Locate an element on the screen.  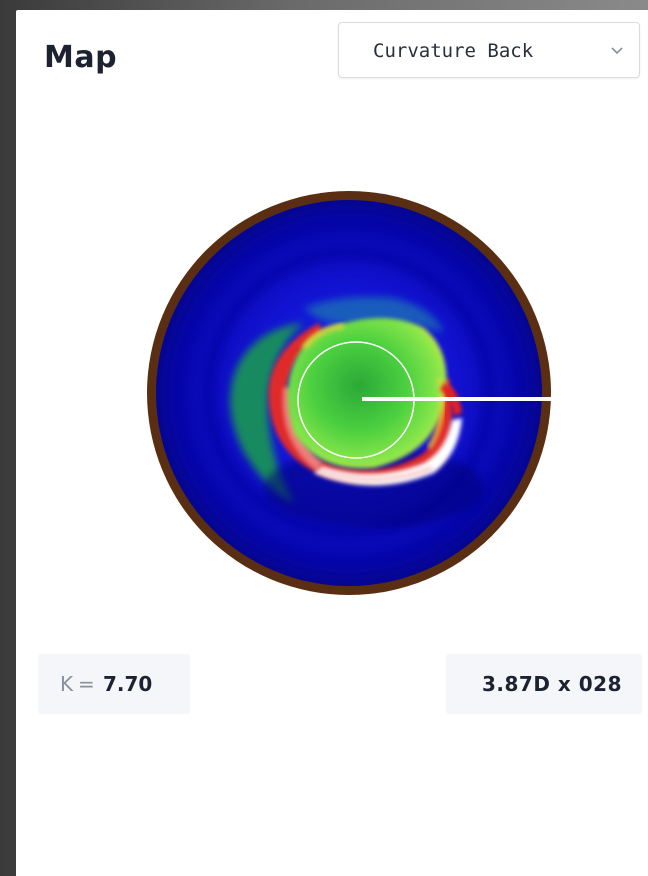
k-equals: = is located at coordinates (86, 684).